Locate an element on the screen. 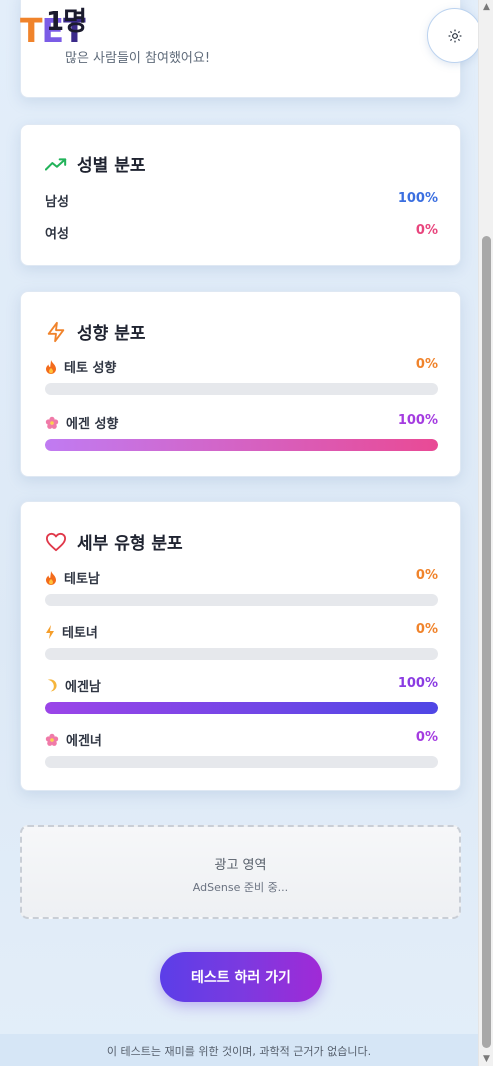  sun-icon is located at coordinates (454, 35).